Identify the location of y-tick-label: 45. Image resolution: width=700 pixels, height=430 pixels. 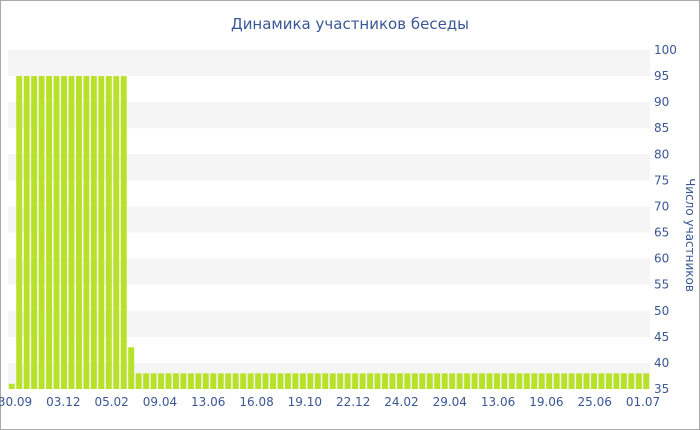
(661, 337).